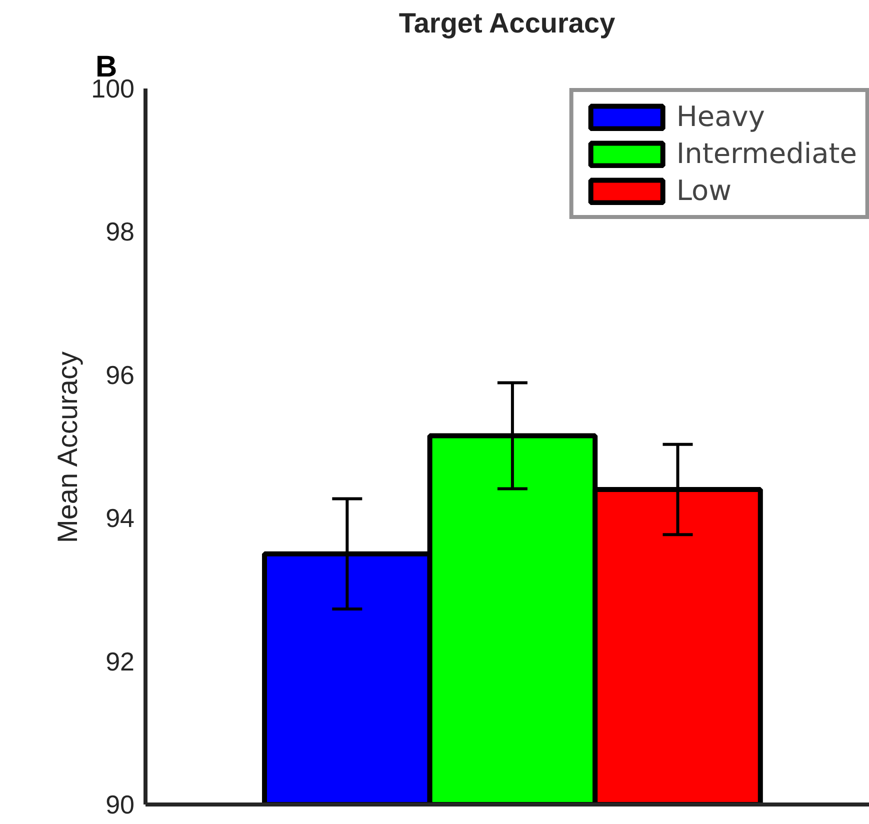 This screenshot has width=869, height=824. I want to click on y-tick-label: 94, so click(120, 518).